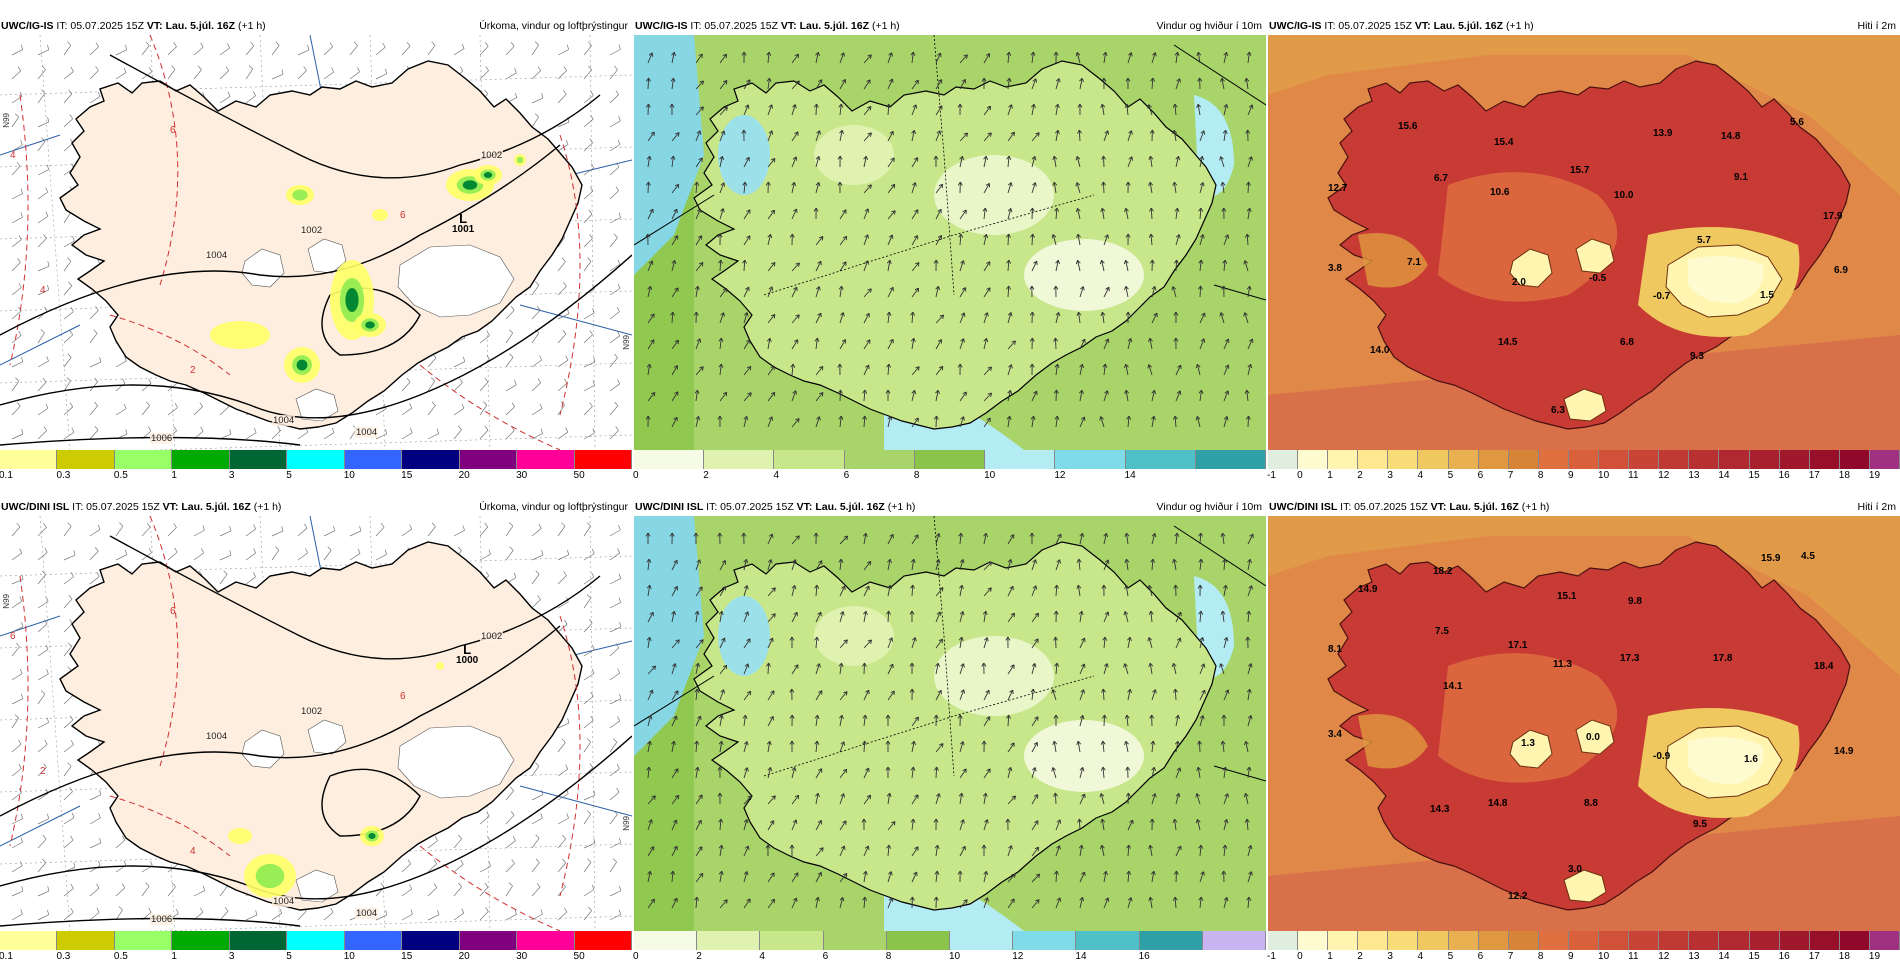 This screenshot has width=1900, height=963. I want to click on legend-tick-label: 4, so click(776, 475).